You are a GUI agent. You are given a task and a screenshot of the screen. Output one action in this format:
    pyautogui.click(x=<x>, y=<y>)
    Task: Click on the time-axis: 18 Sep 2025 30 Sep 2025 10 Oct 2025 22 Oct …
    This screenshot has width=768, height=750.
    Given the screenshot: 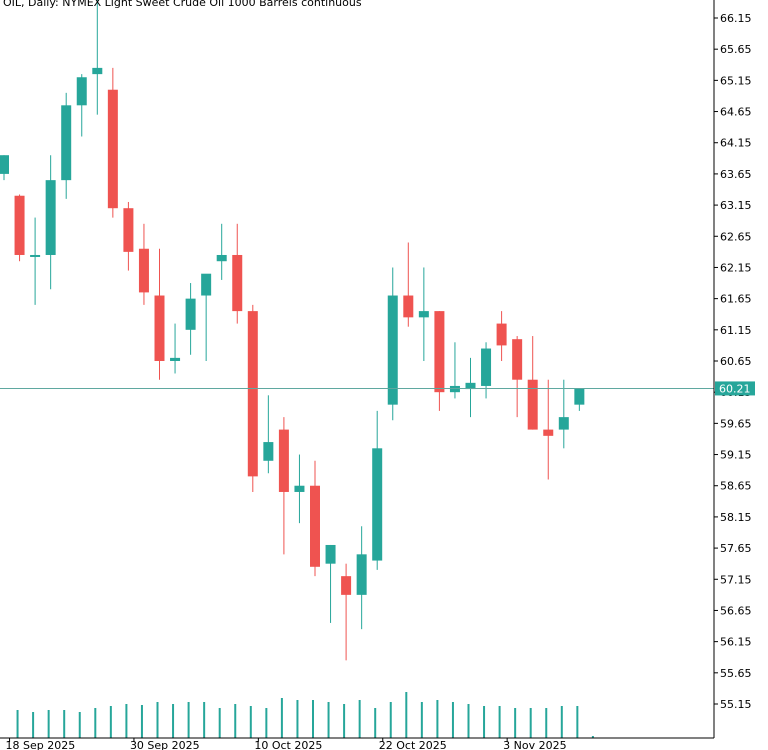 What is the action you would take?
    pyautogui.click(x=286, y=744)
    